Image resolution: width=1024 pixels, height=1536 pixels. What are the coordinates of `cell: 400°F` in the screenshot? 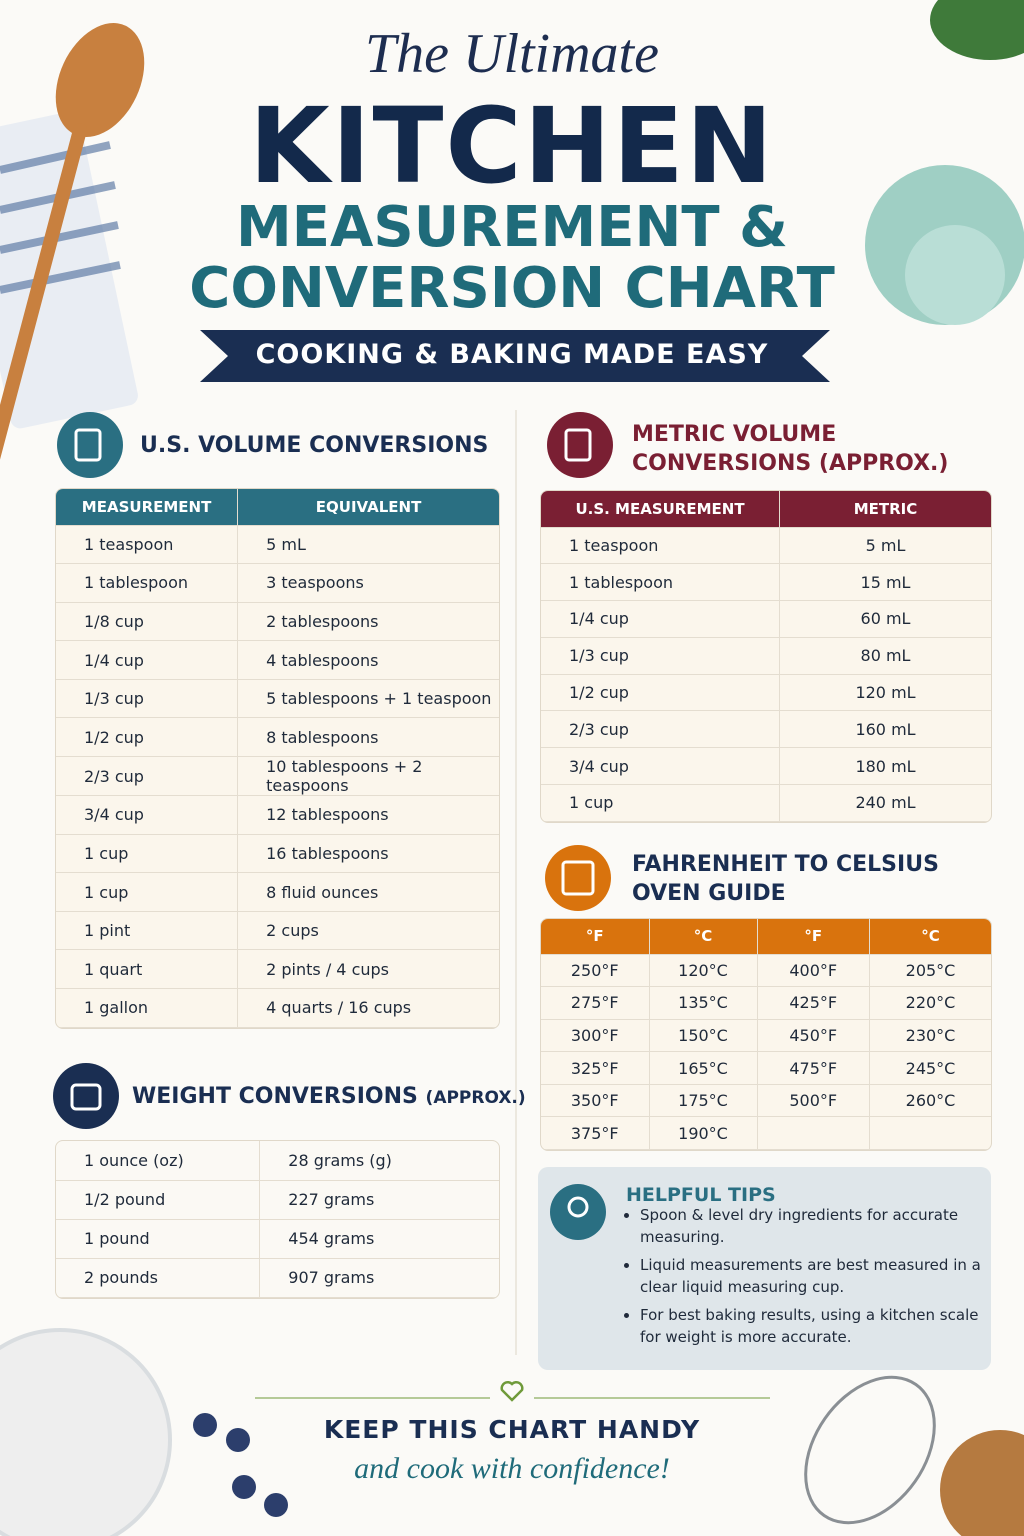 It's located at (813, 971).